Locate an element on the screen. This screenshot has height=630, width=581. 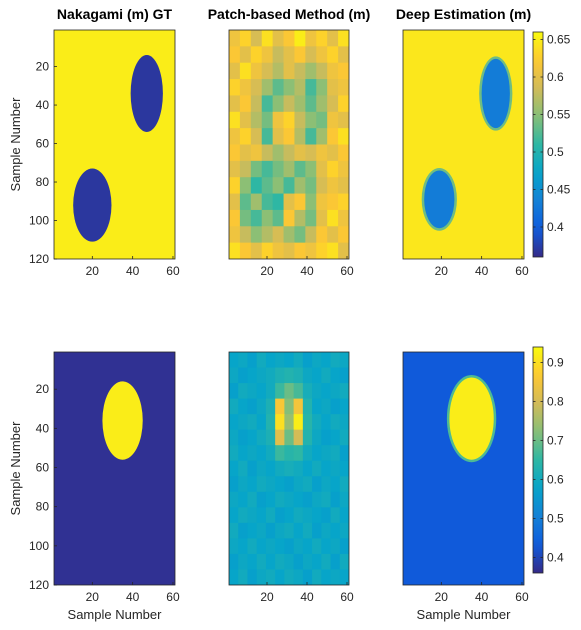
subplot-title: Patch-based Method (m) is located at coordinates (289, 14).